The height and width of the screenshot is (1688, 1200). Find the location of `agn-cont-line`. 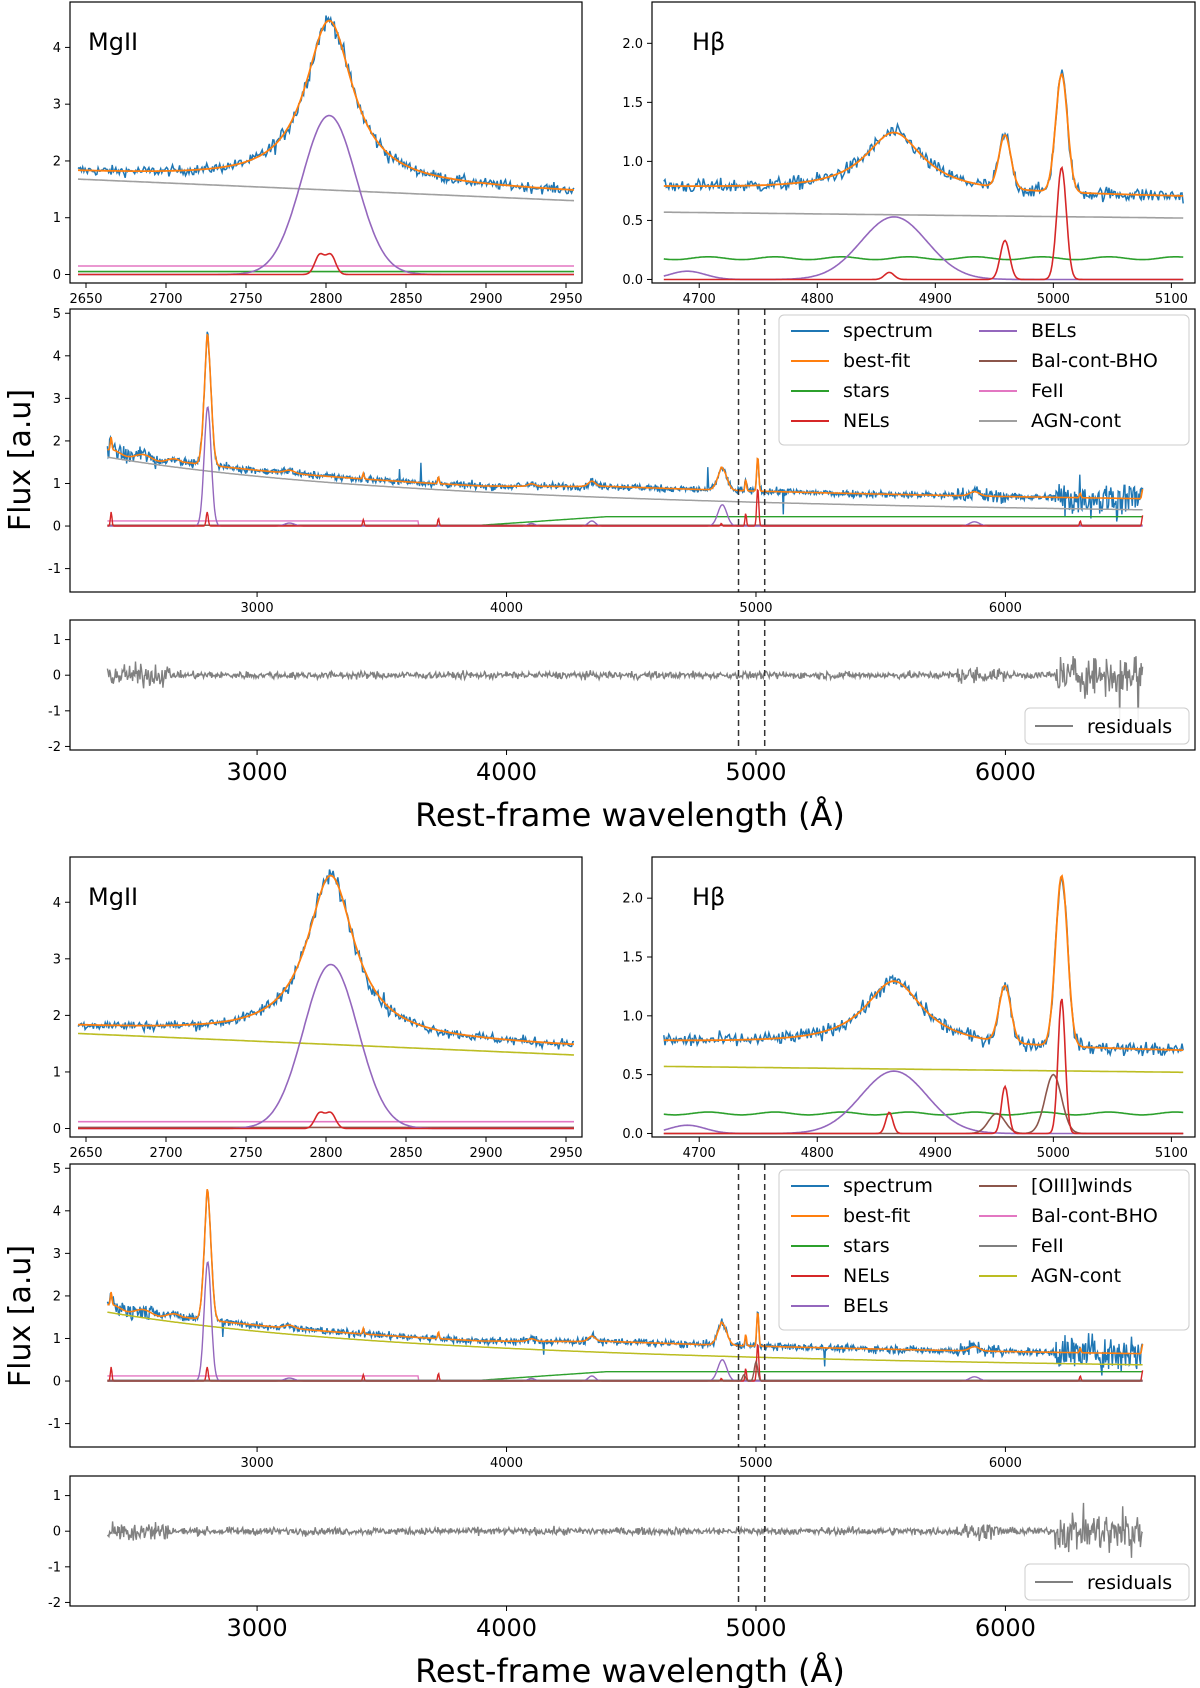

agn-cont-line is located at coordinates (625, 483).